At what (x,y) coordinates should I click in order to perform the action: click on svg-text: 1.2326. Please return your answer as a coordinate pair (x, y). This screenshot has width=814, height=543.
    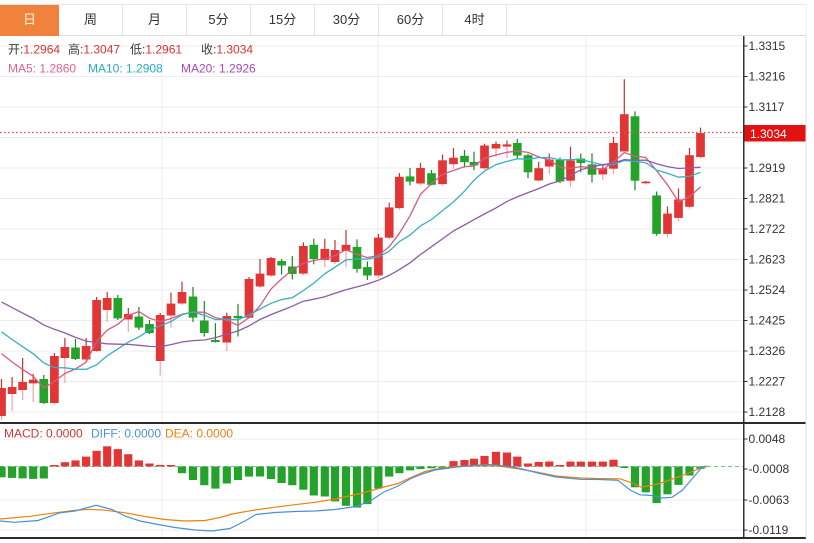
    Looking at the image, I should click on (767, 351).